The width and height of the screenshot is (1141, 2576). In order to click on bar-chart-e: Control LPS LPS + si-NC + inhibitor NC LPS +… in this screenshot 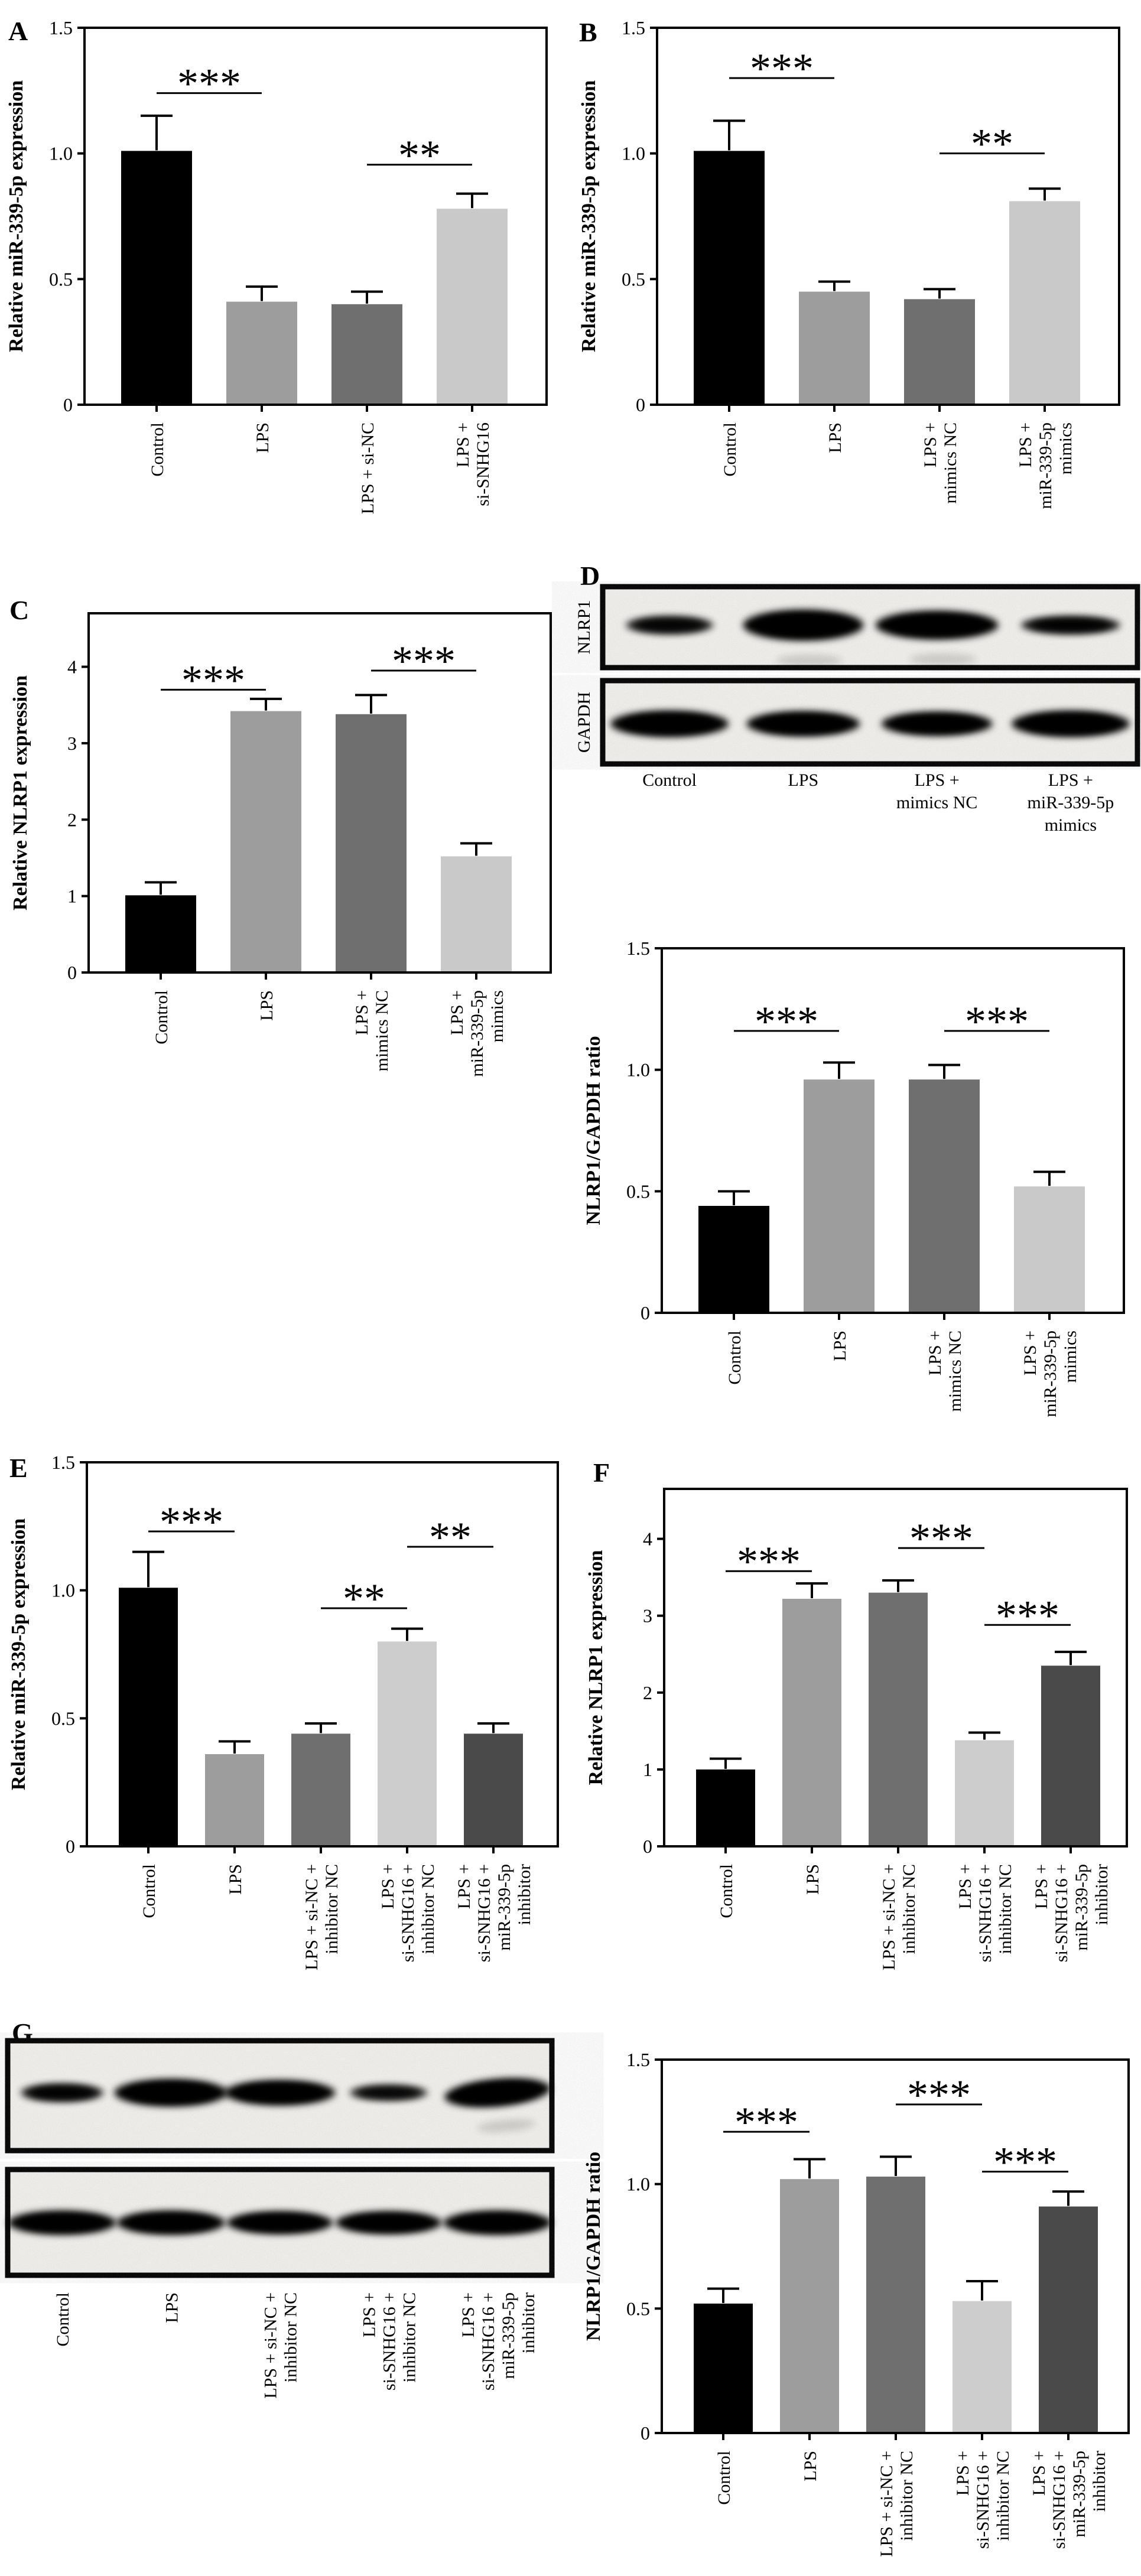, I will do `click(283, 1711)`.